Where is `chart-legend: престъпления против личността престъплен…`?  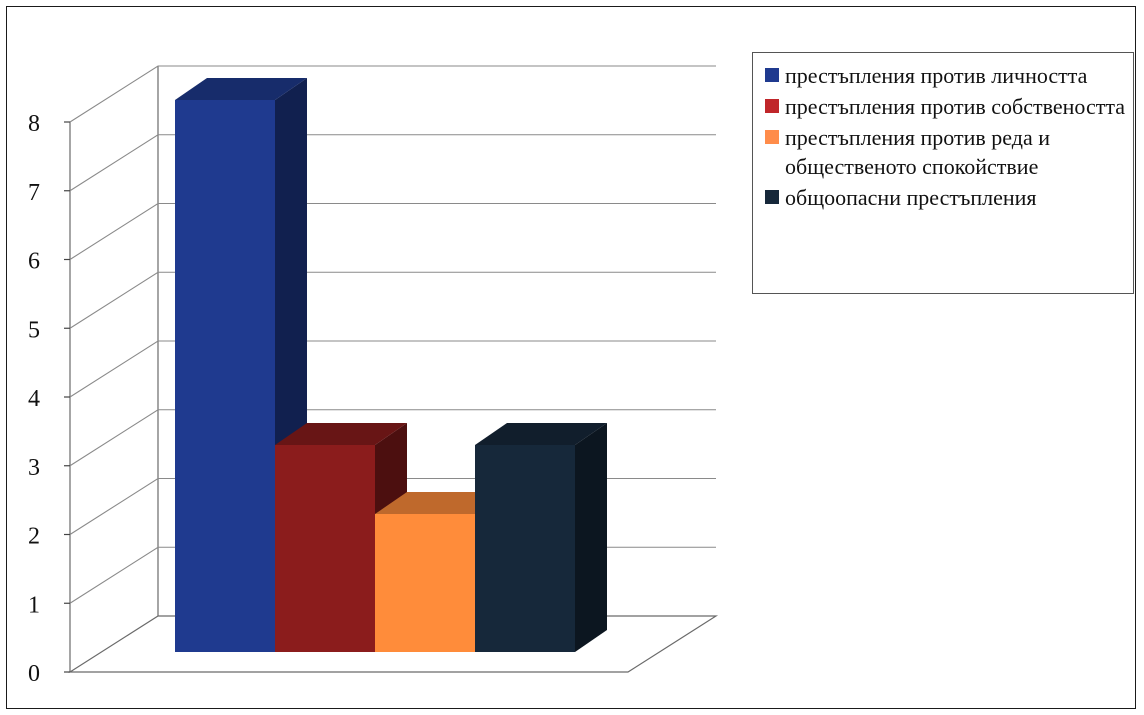 chart-legend: престъпления против личността престъплен… is located at coordinates (943, 173).